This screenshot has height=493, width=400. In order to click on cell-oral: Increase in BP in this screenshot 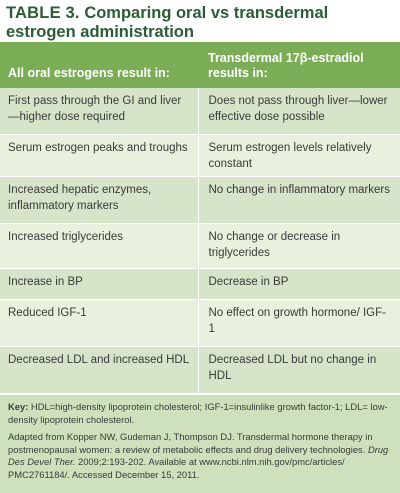, I will do `click(99, 284)`.